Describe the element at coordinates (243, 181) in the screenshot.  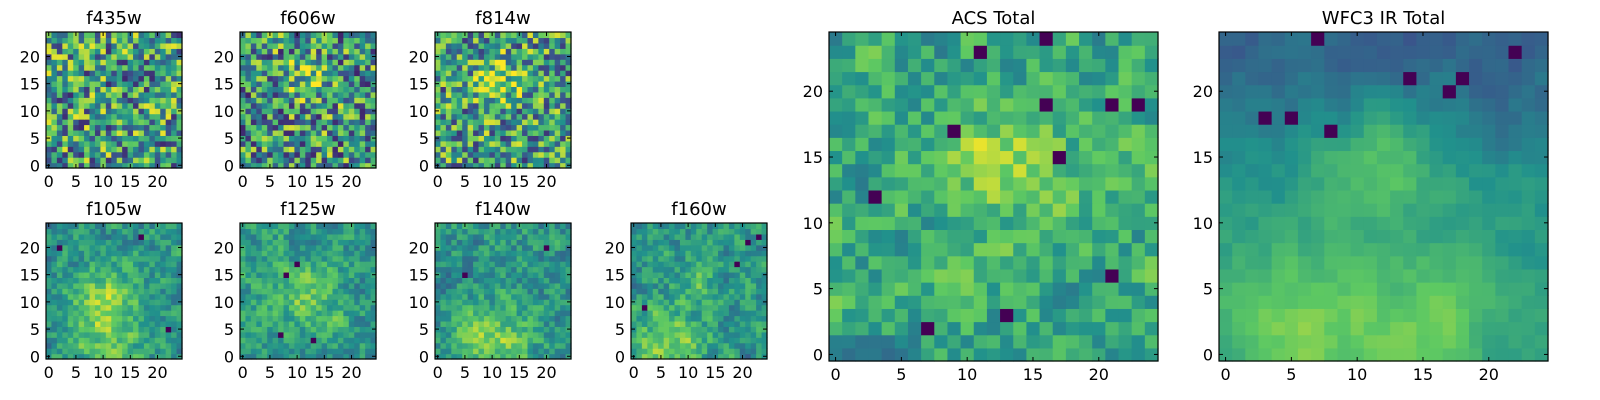
I see `x-tick-label: 0` at that location.